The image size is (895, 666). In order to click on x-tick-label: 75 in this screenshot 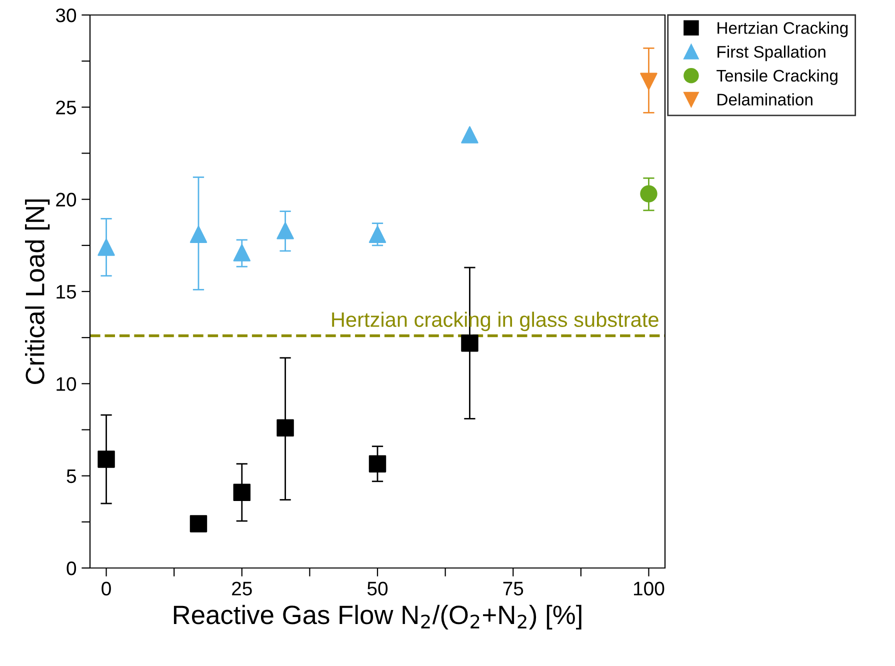, I will do `click(513, 589)`.